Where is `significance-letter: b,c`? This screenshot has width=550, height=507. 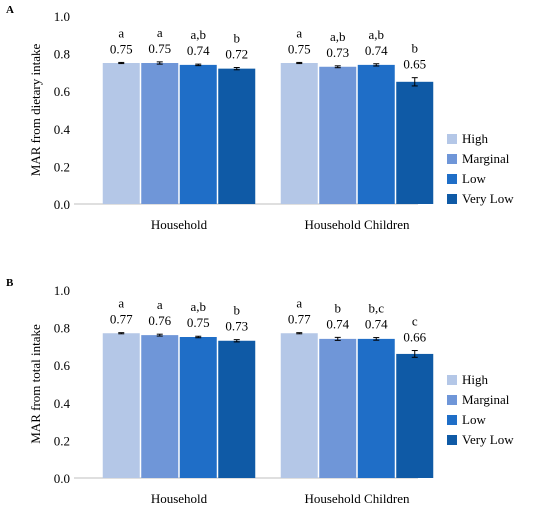 significance-letter: b,c is located at coordinates (376, 308).